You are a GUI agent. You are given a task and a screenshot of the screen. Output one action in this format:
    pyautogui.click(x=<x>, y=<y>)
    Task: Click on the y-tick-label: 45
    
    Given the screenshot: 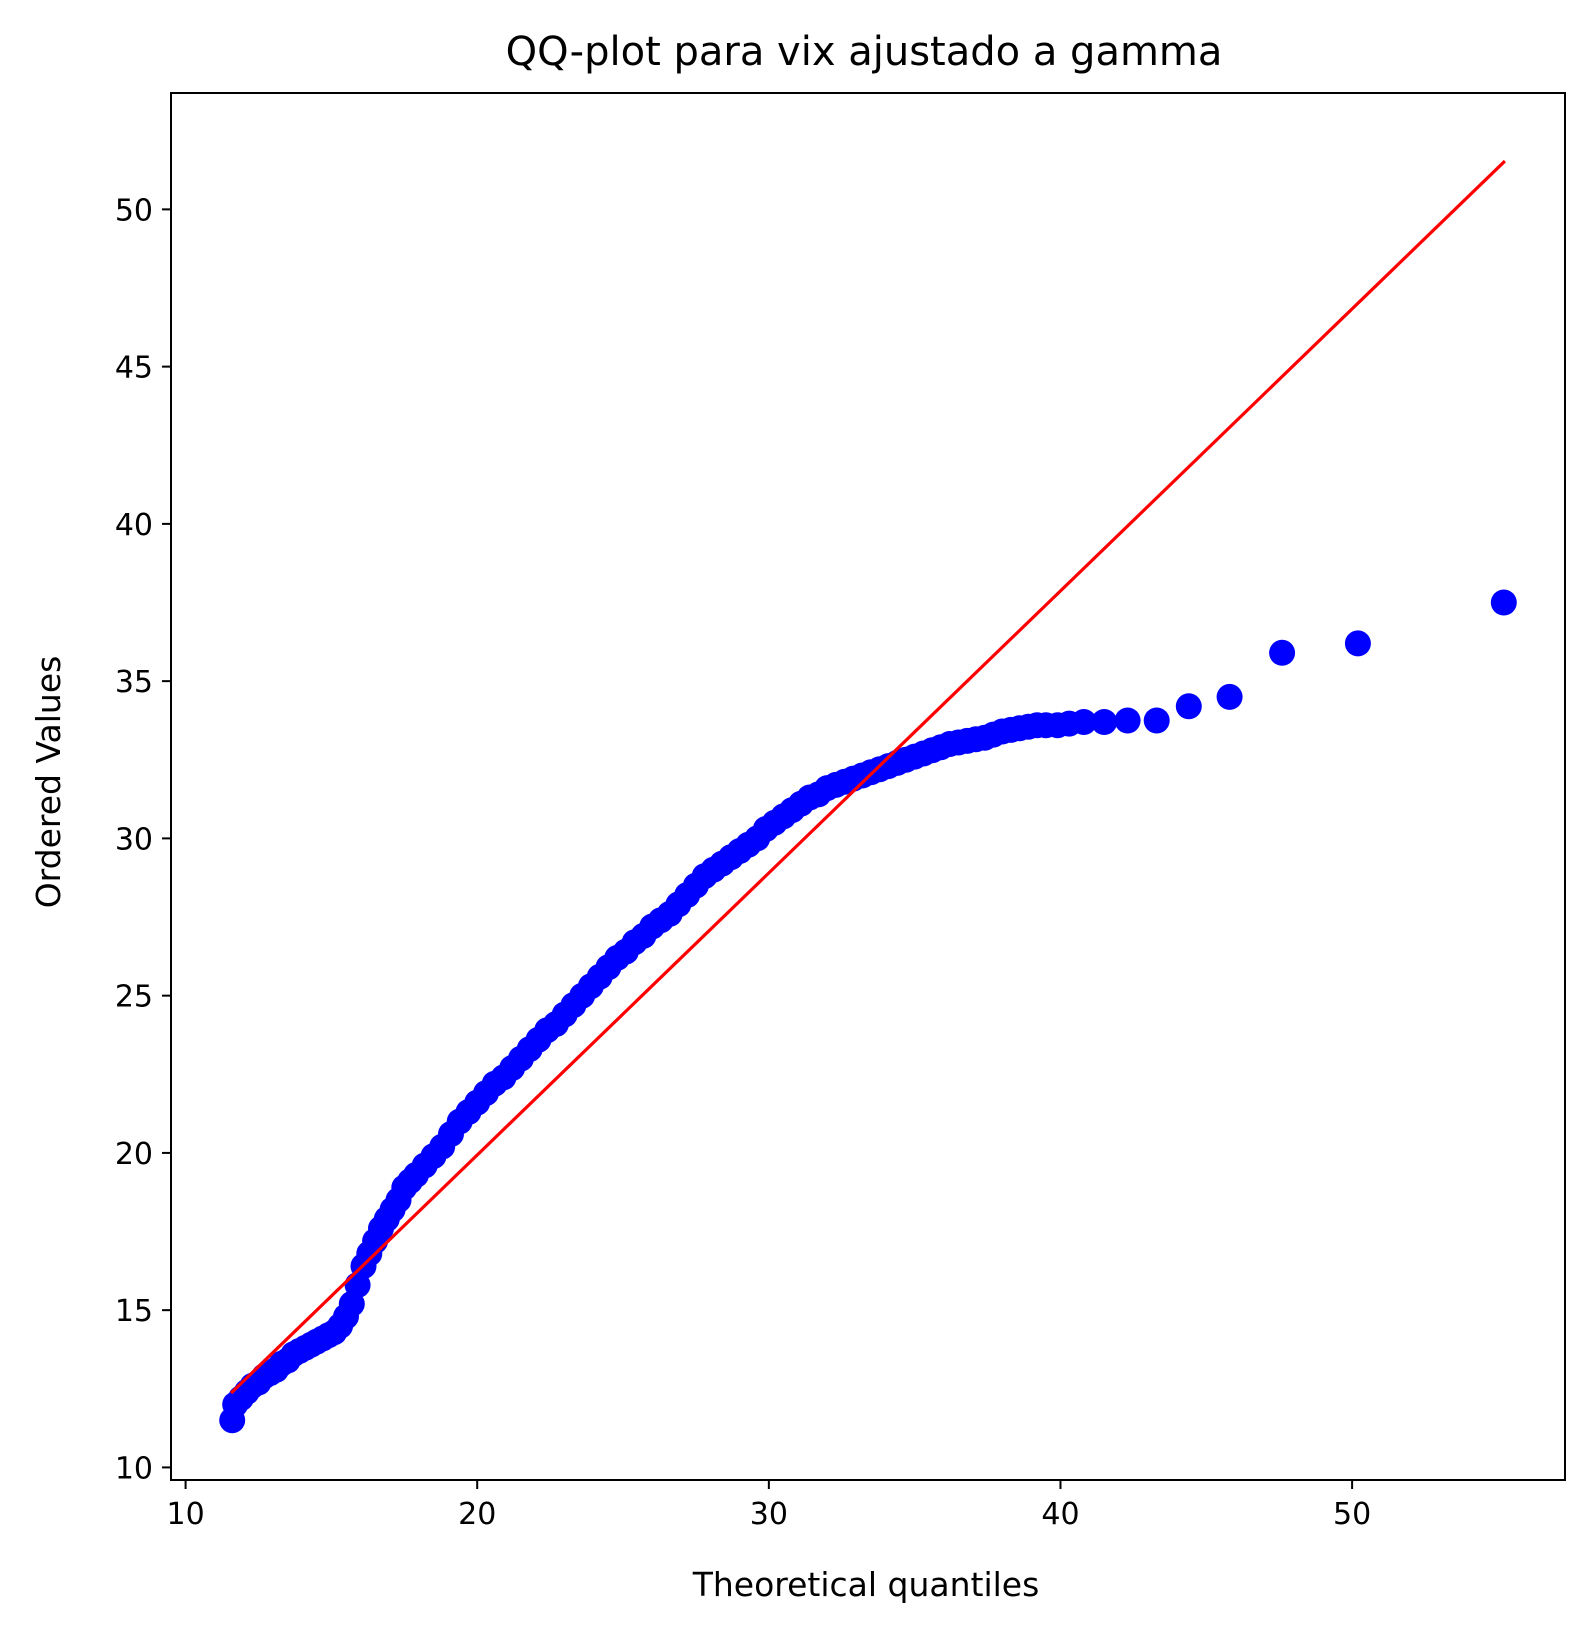 What is the action you would take?
    pyautogui.click(x=134, y=368)
    